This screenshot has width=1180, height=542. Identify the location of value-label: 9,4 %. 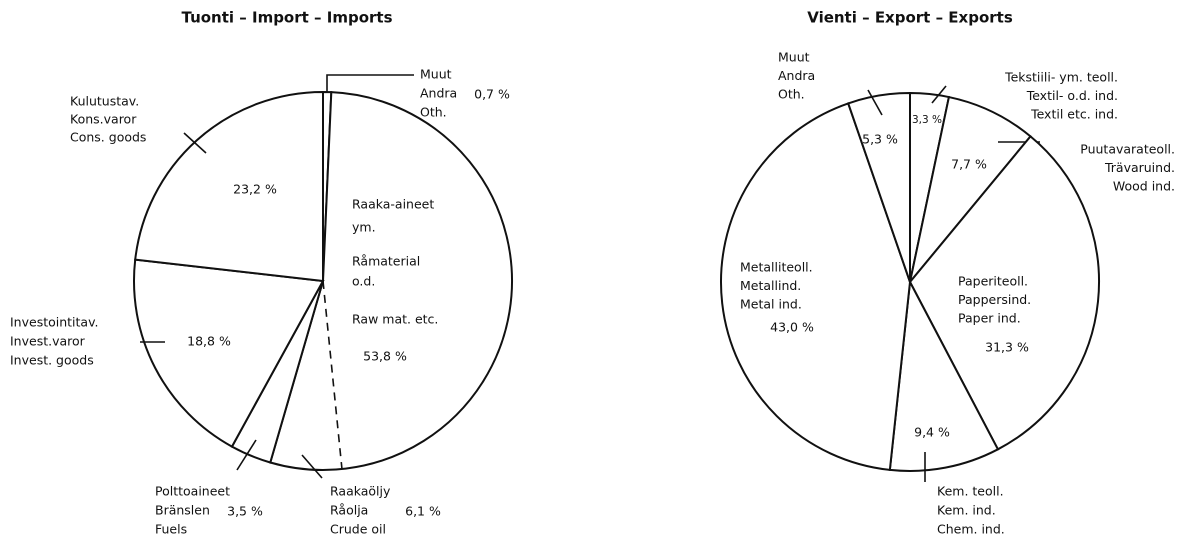
(932, 432).